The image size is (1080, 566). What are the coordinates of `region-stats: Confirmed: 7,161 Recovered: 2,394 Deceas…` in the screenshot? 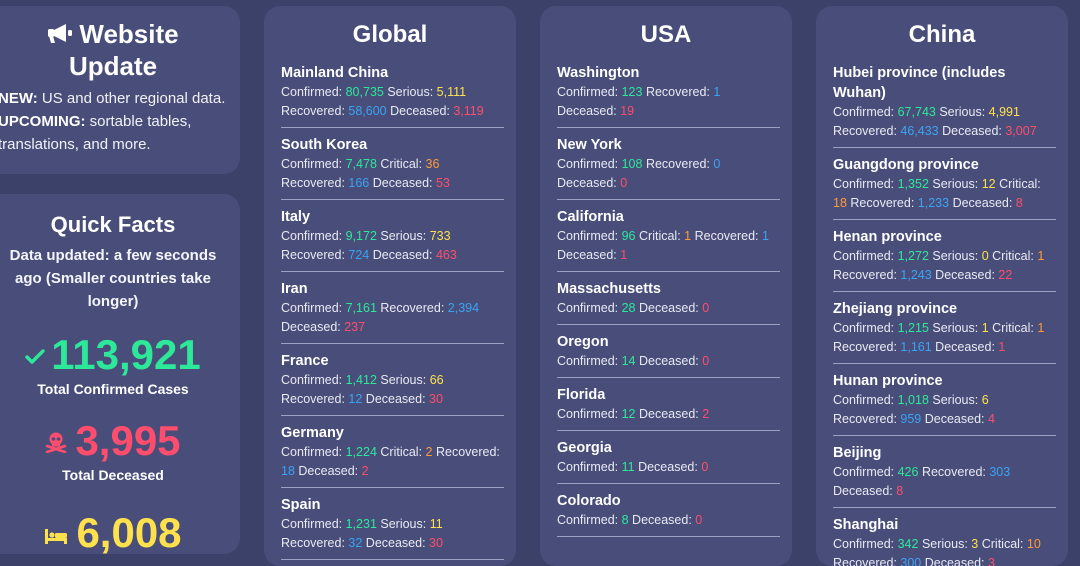 It's located at (392, 318).